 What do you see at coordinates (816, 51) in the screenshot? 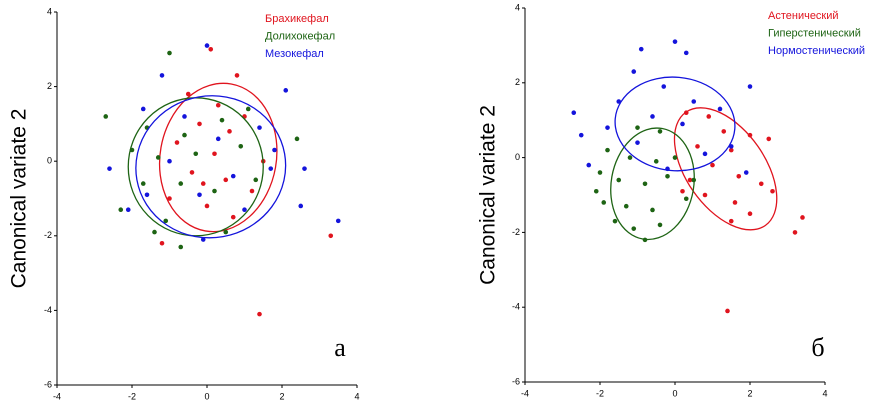
I see `legend-entry: Нормостенический` at bounding box center [816, 51].